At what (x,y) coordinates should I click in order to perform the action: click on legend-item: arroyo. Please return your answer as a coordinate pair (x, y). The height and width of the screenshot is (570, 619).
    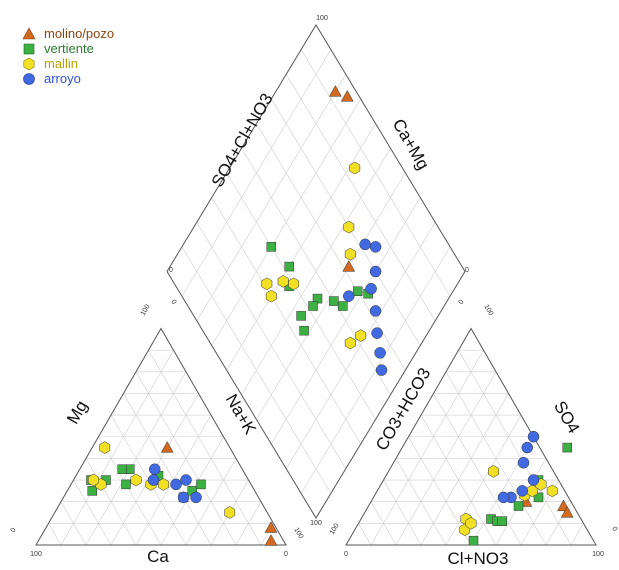
    Looking at the image, I should click on (68, 78).